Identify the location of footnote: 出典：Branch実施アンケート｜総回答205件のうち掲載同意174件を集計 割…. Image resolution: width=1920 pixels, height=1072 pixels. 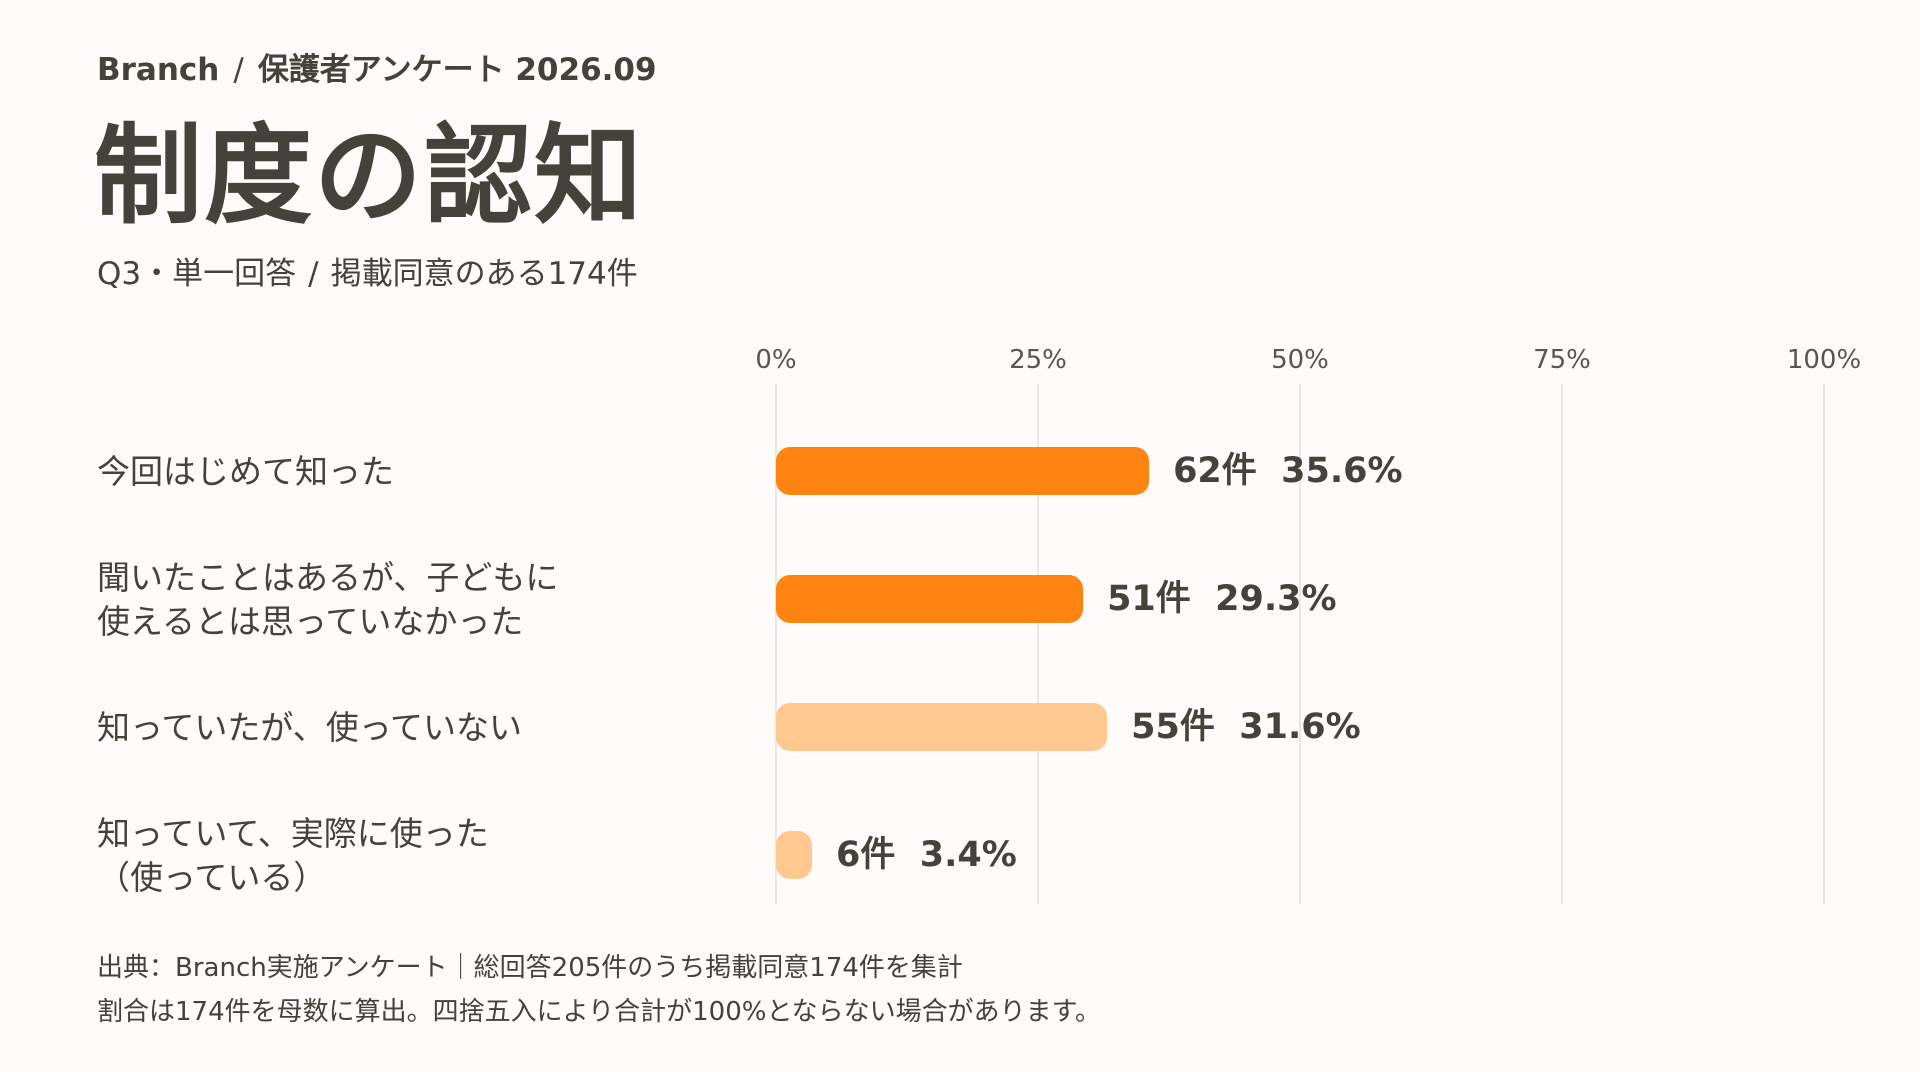
(599, 990).